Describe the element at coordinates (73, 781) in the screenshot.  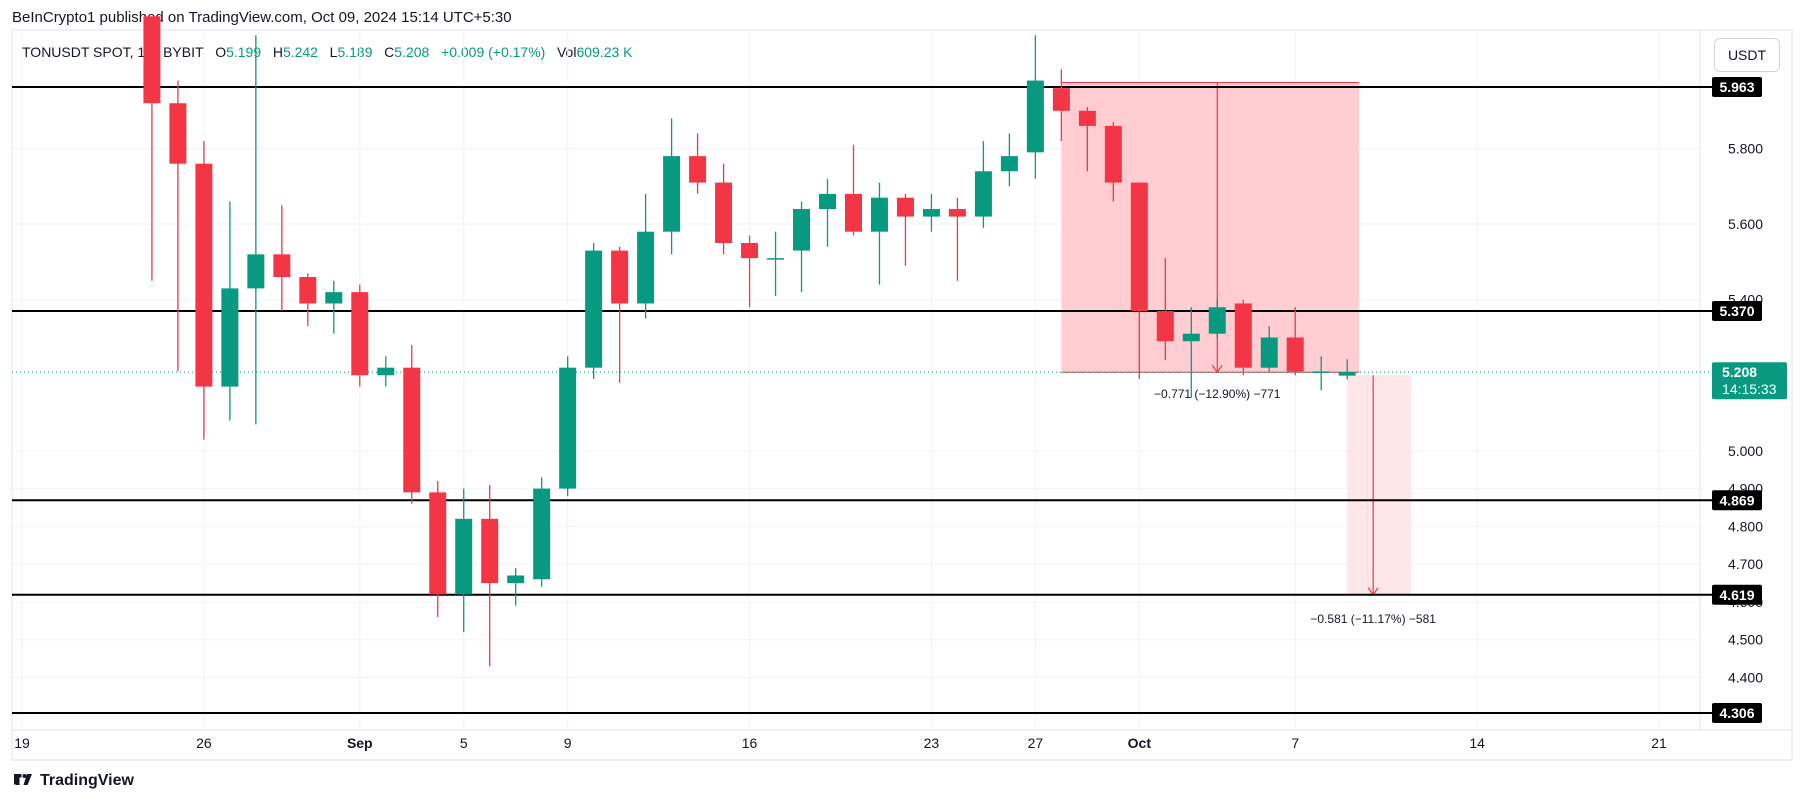
I see `footer-brand: TradingView` at that location.